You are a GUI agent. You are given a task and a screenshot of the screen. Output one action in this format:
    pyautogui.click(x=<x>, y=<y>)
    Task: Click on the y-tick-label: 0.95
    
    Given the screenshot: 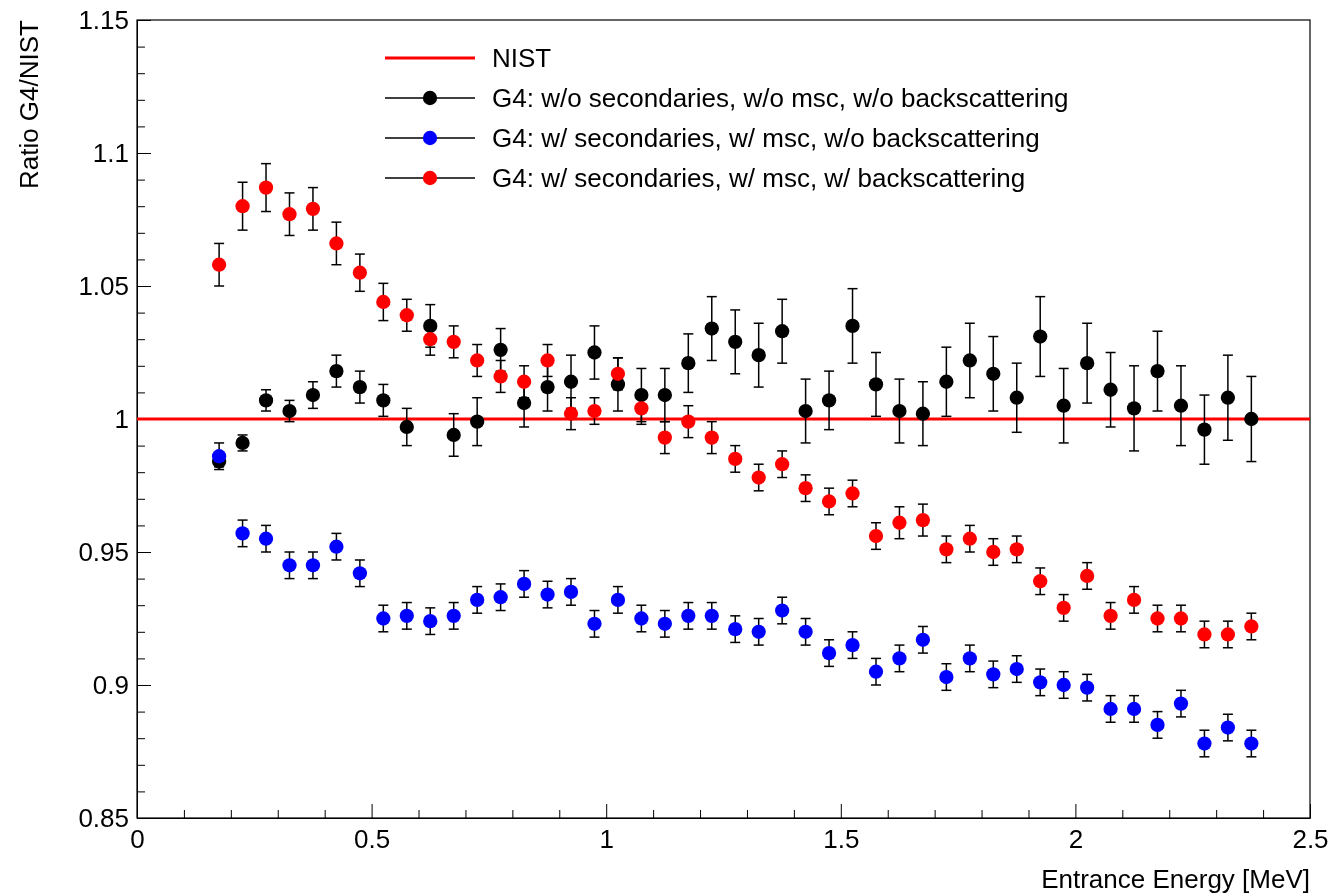 What is the action you would take?
    pyautogui.click(x=103, y=551)
    